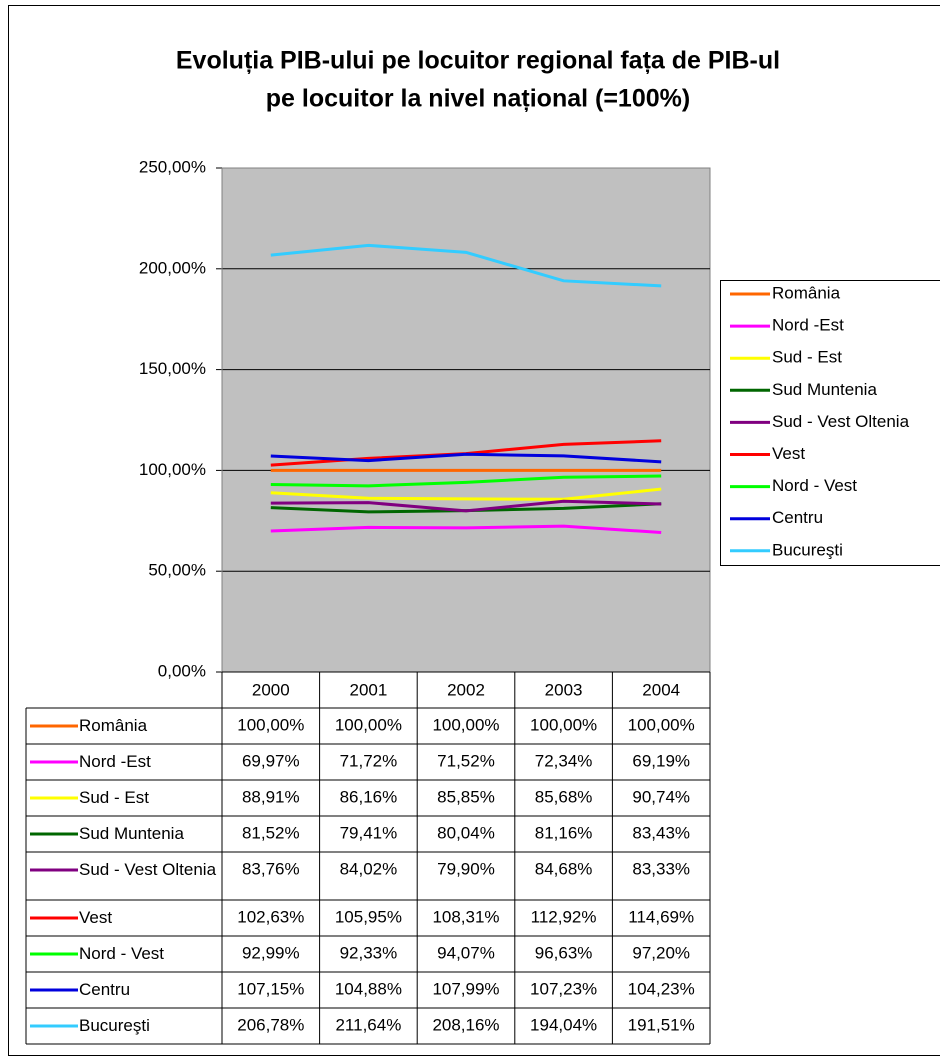 The width and height of the screenshot is (940, 1063). What do you see at coordinates (271, 952) in the screenshot?
I see `table-value: 92,99%` at bounding box center [271, 952].